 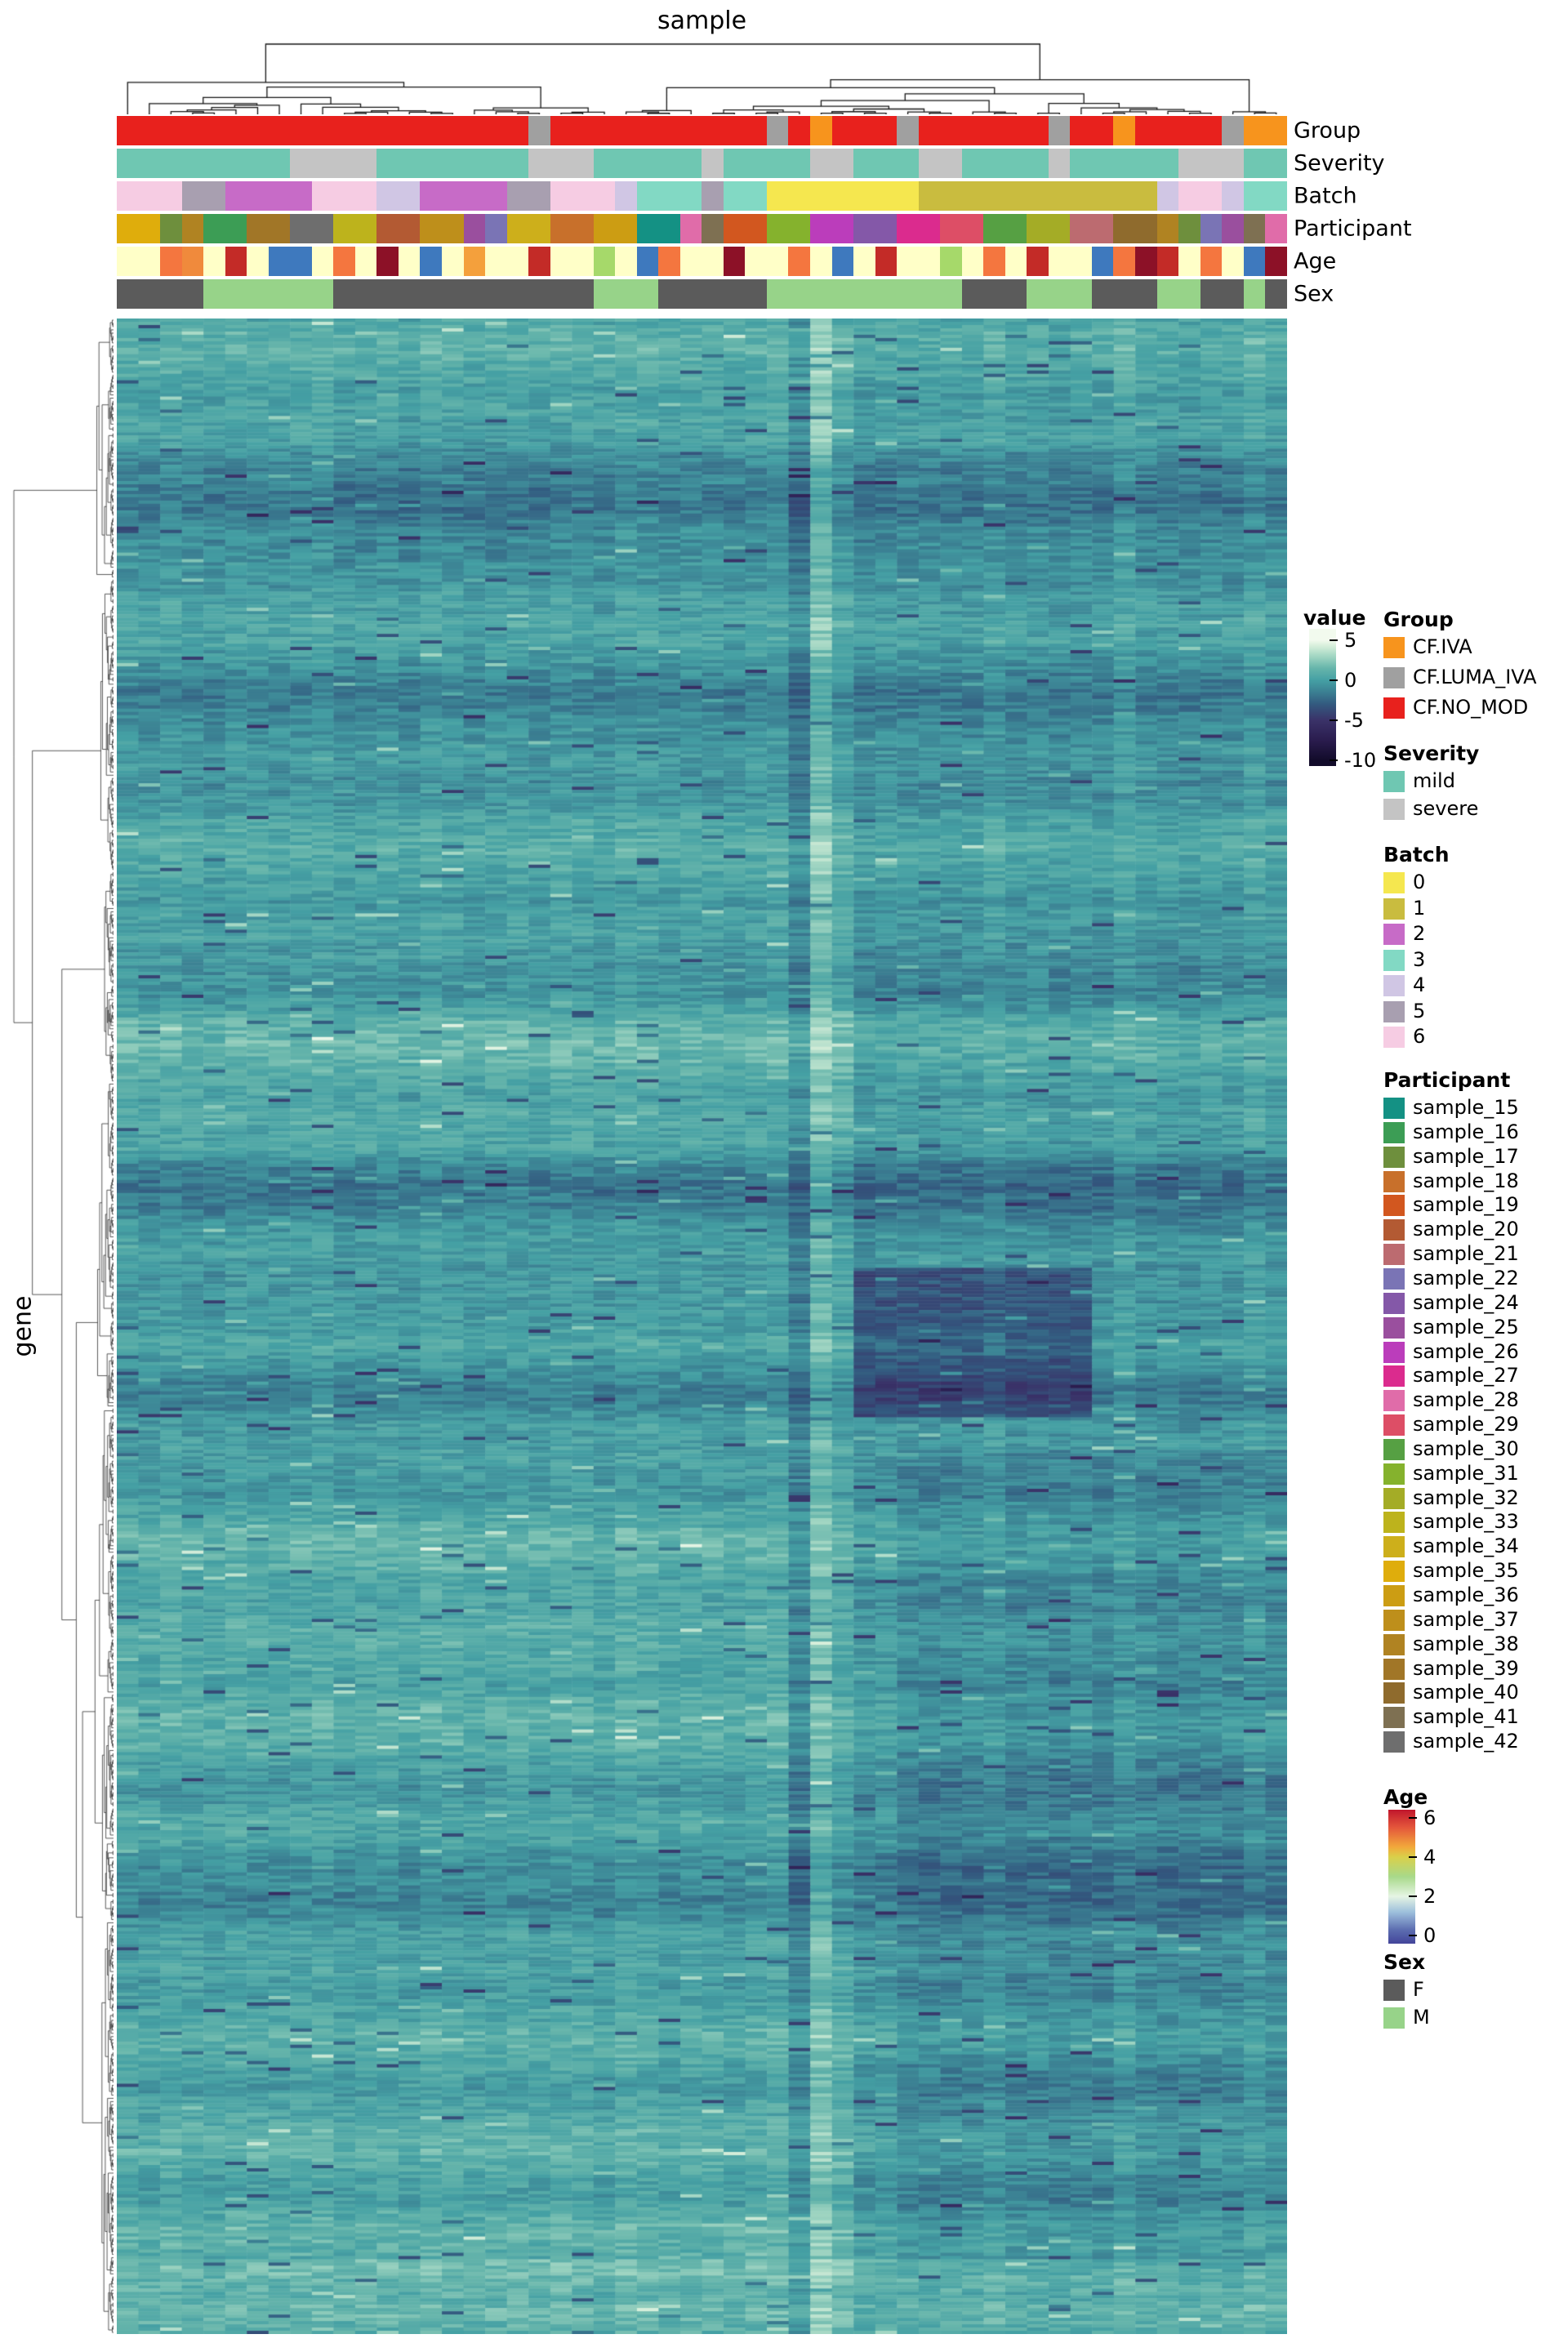 What do you see at coordinates (1350, 680) in the screenshot?
I see `legend-tick-label: 0` at bounding box center [1350, 680].